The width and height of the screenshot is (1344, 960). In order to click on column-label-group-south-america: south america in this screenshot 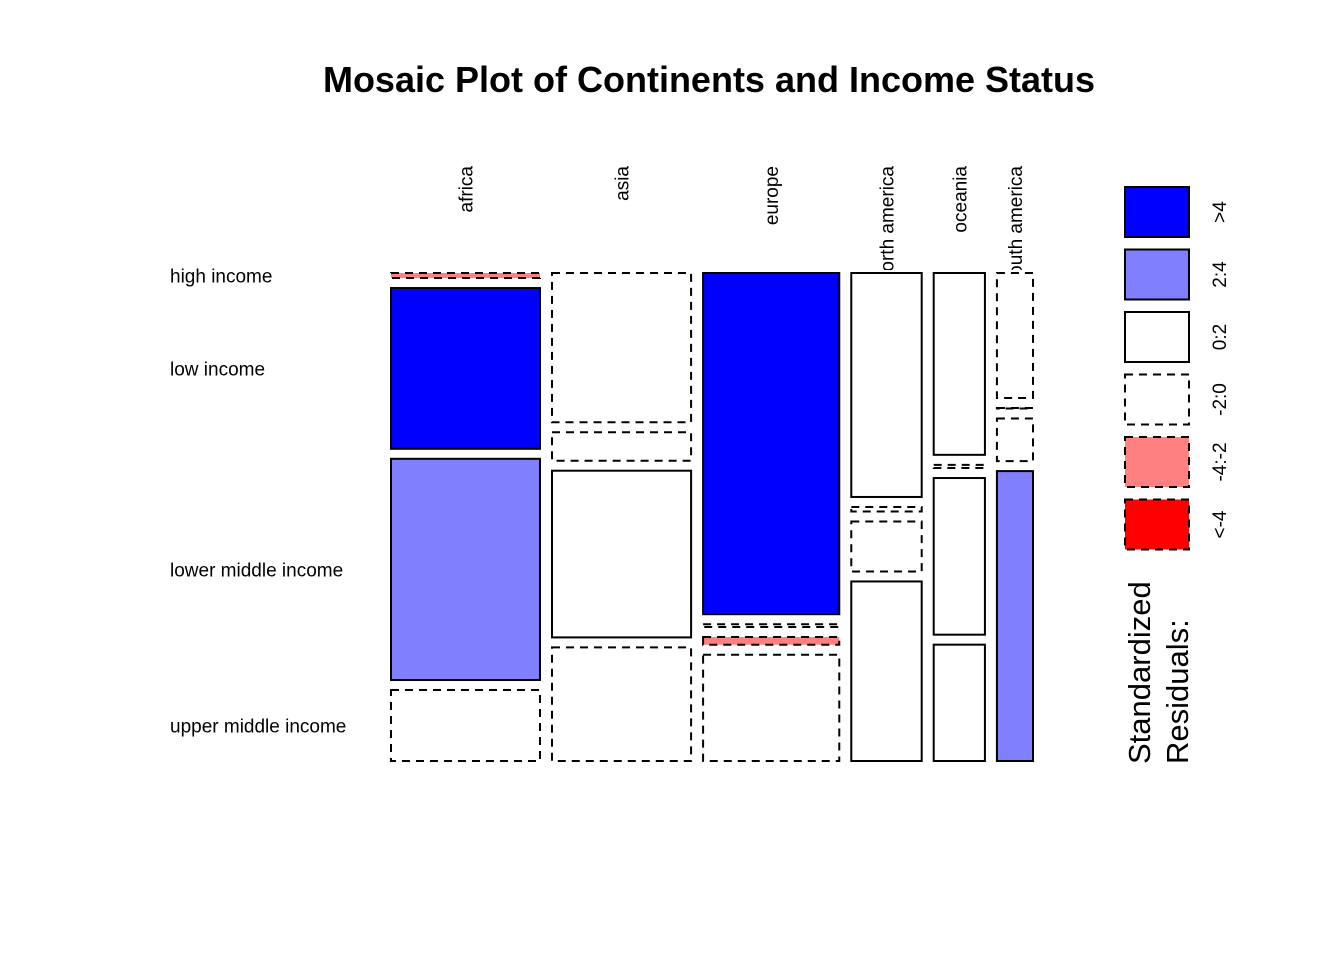, I will do `click(1016, 226)`.